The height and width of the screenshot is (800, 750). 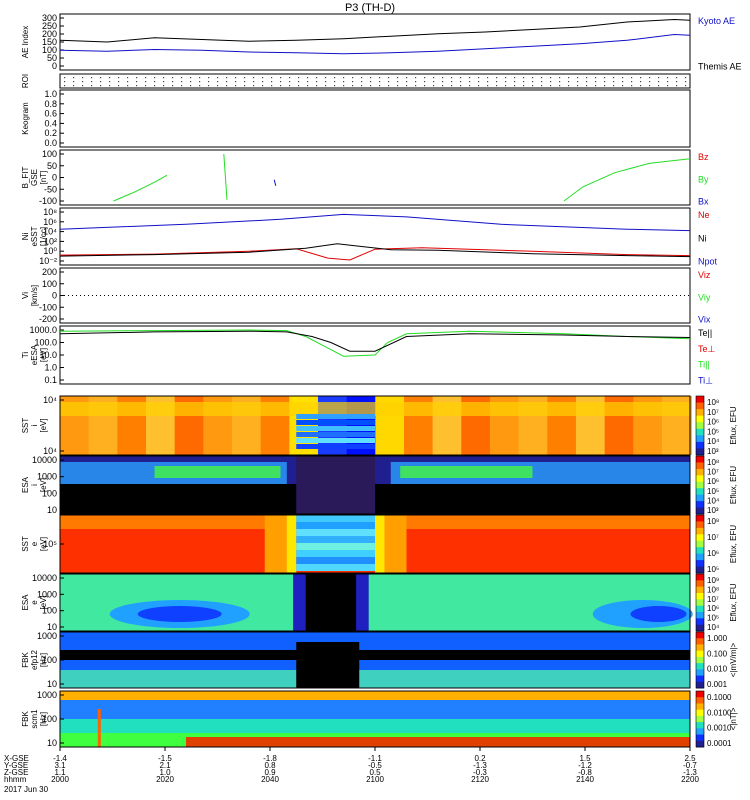 I want to click on x-tick-label: 2120, so click(x=480, y=779).